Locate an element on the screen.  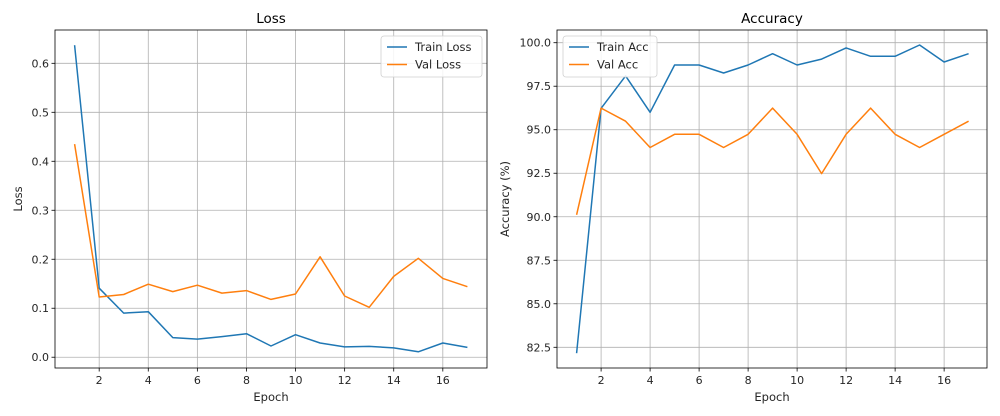
y-tick-label: 97.5 is located at coordinates (539, 86).